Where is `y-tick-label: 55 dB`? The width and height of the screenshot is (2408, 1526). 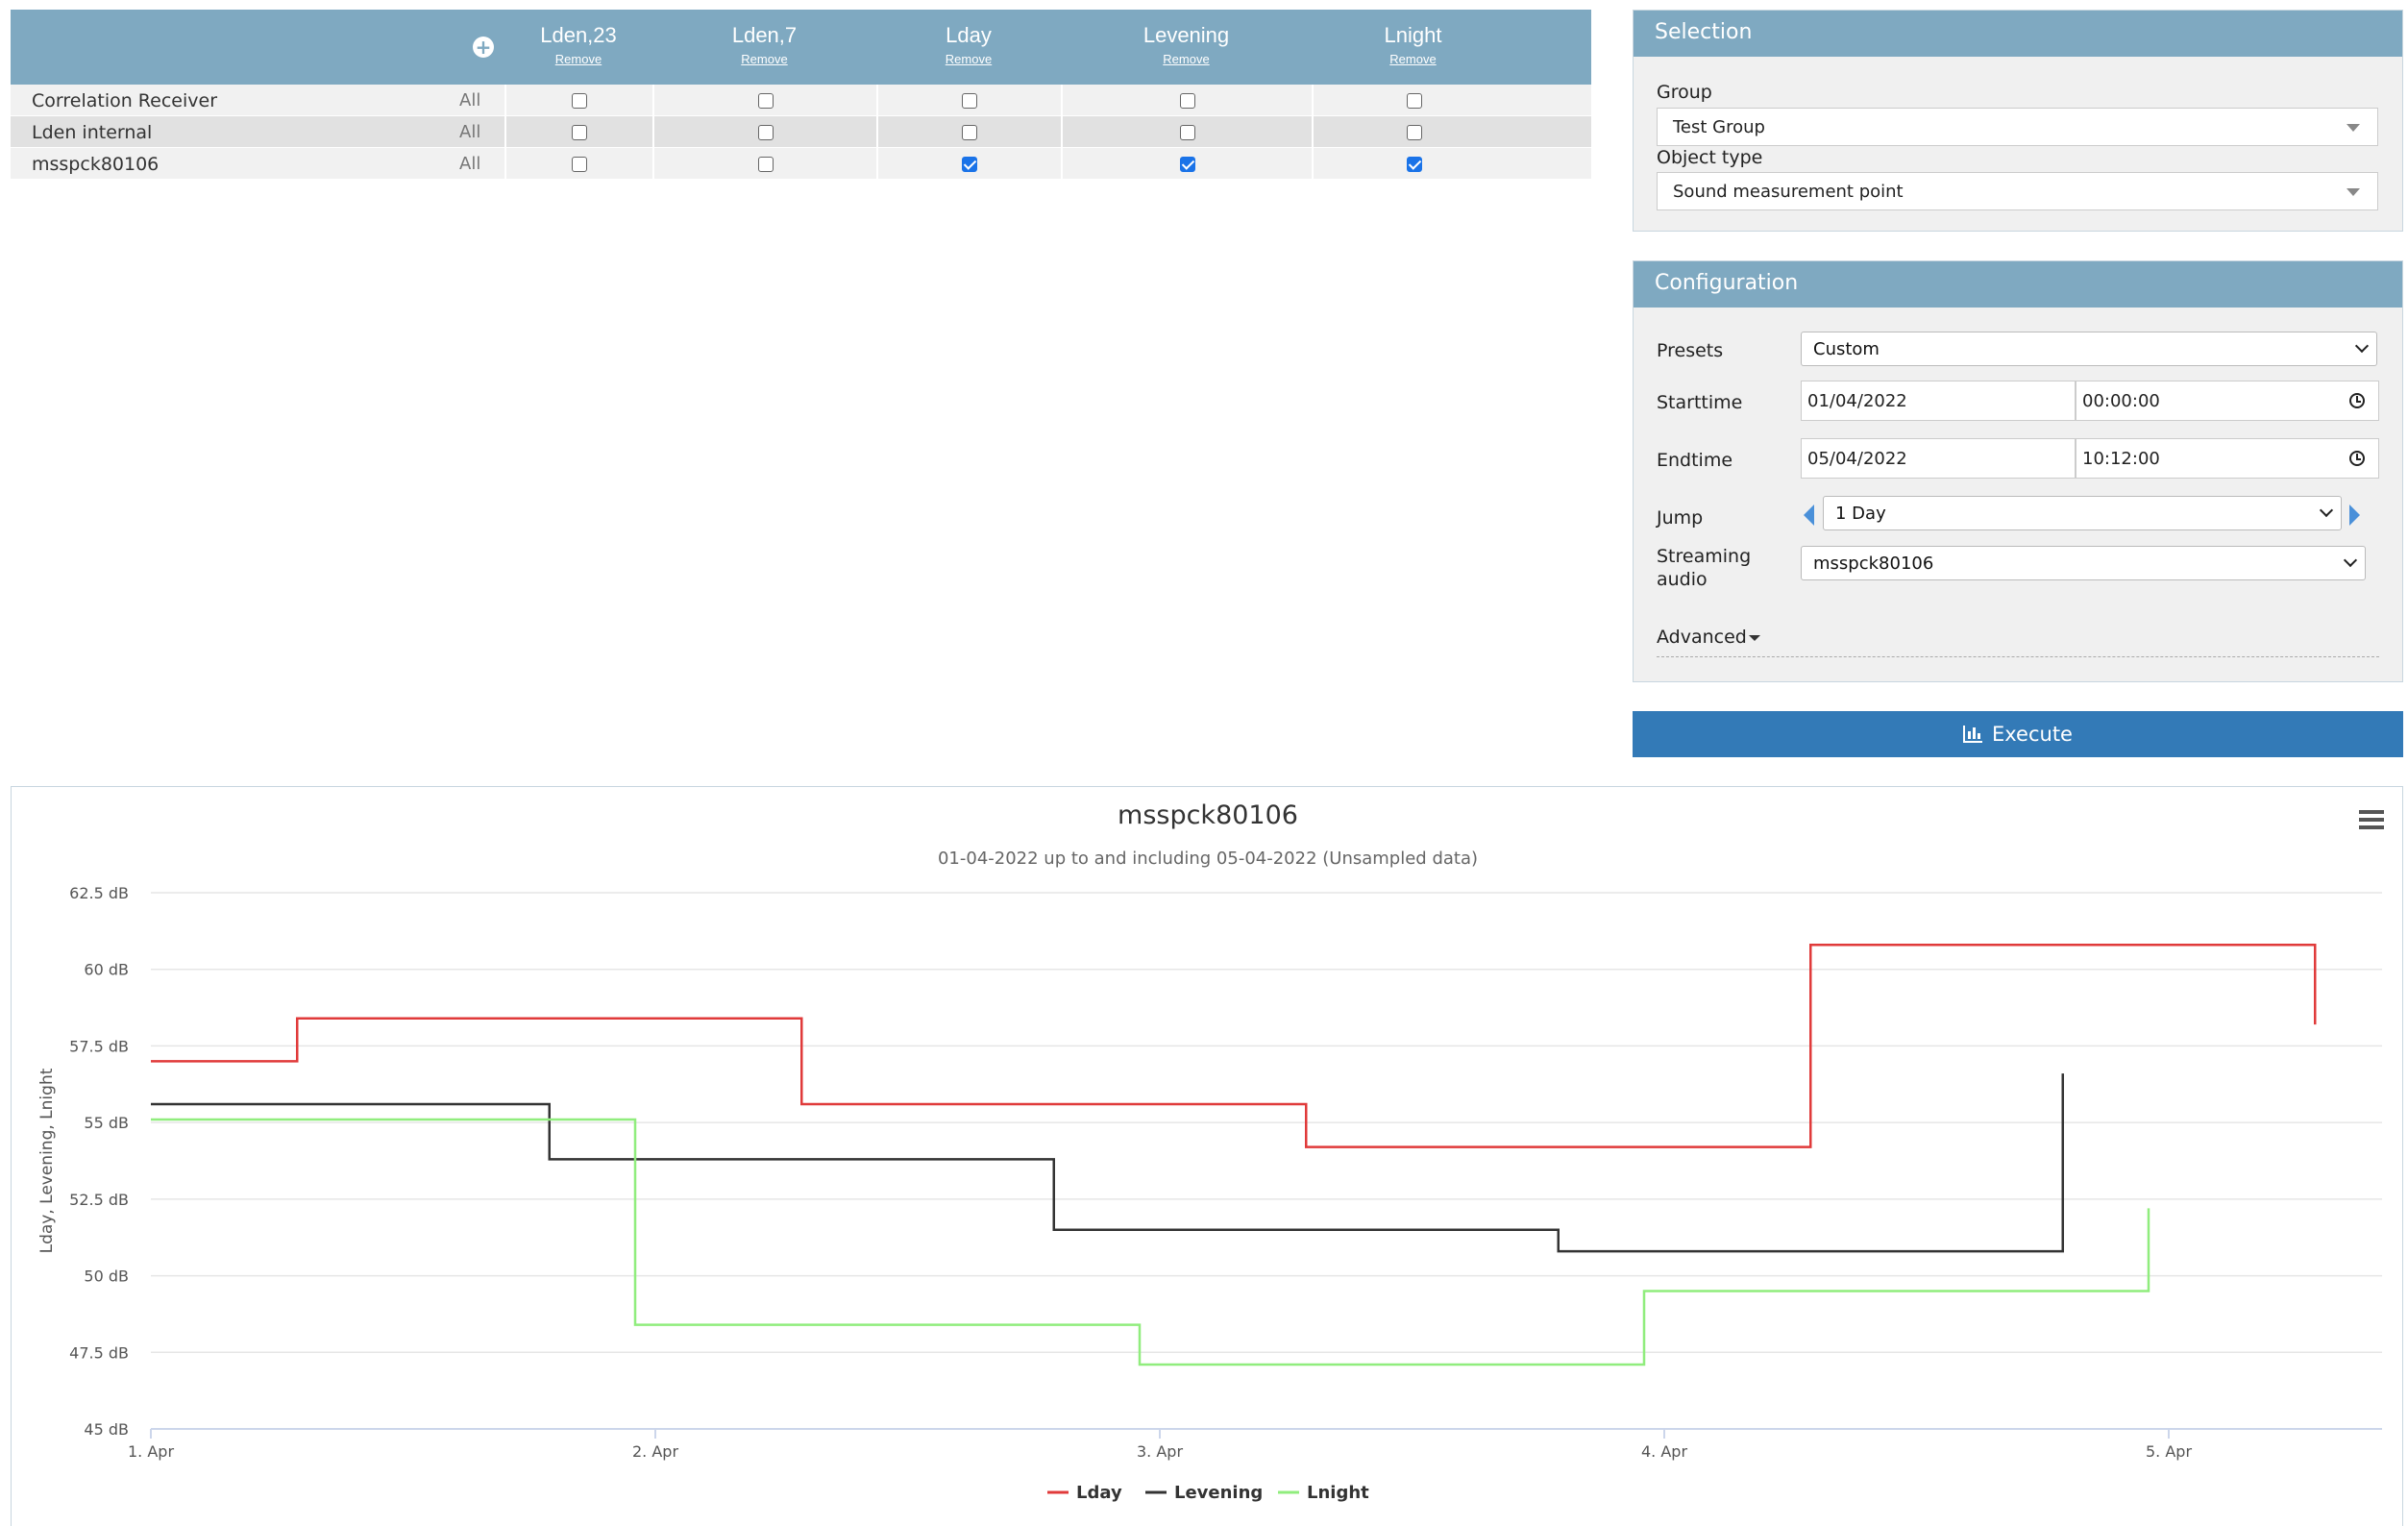 y-tick-label: 55 dB is located at coordinates (107, 1123).